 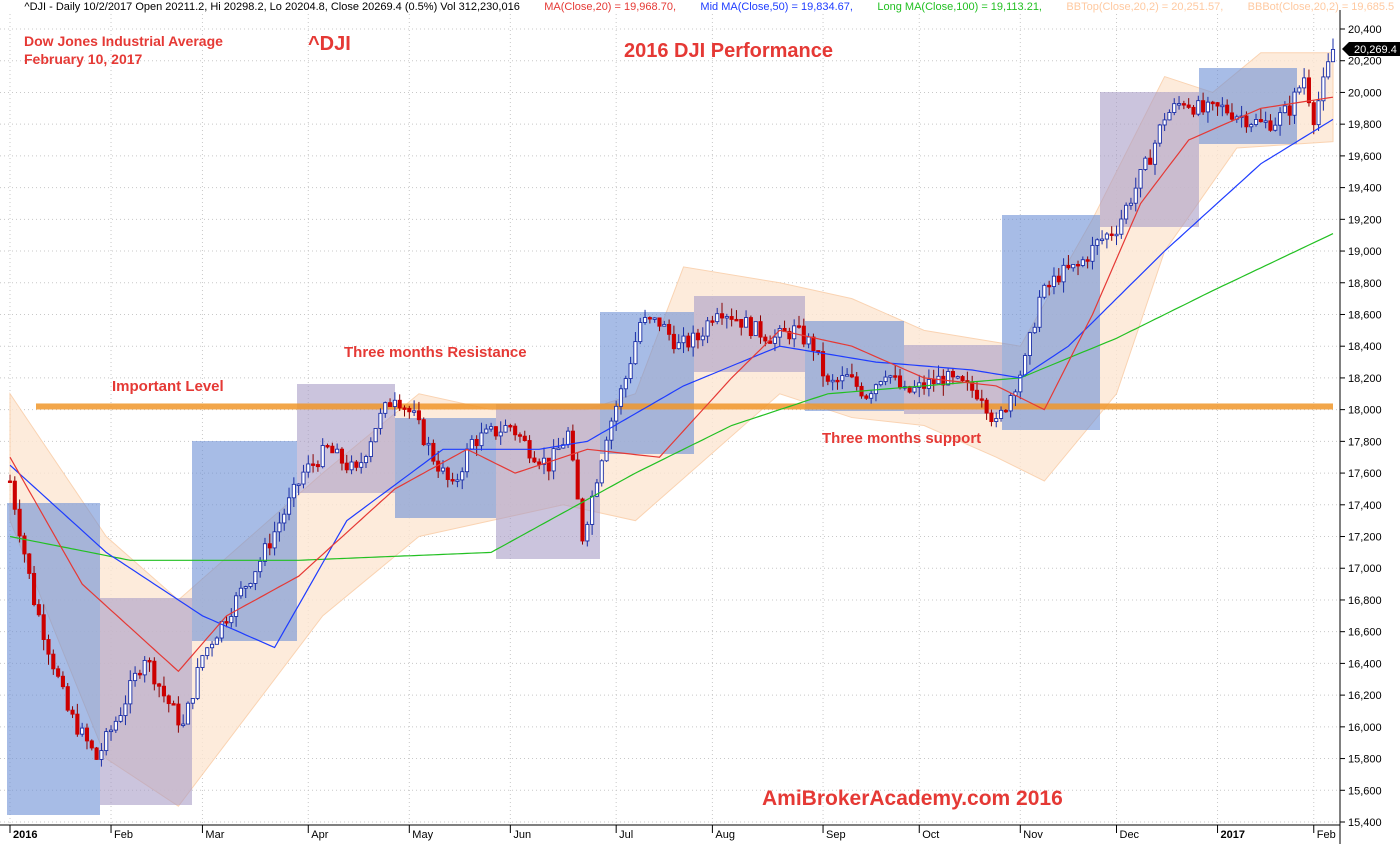 I want to click on y-tick-label: 18,000, so click(x=1365, y=411).